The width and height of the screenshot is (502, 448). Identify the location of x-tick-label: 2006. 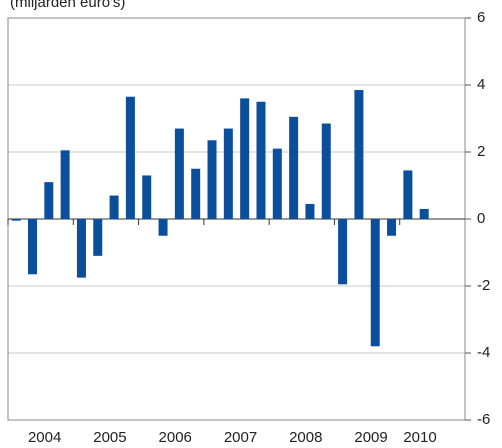
(175, 437).